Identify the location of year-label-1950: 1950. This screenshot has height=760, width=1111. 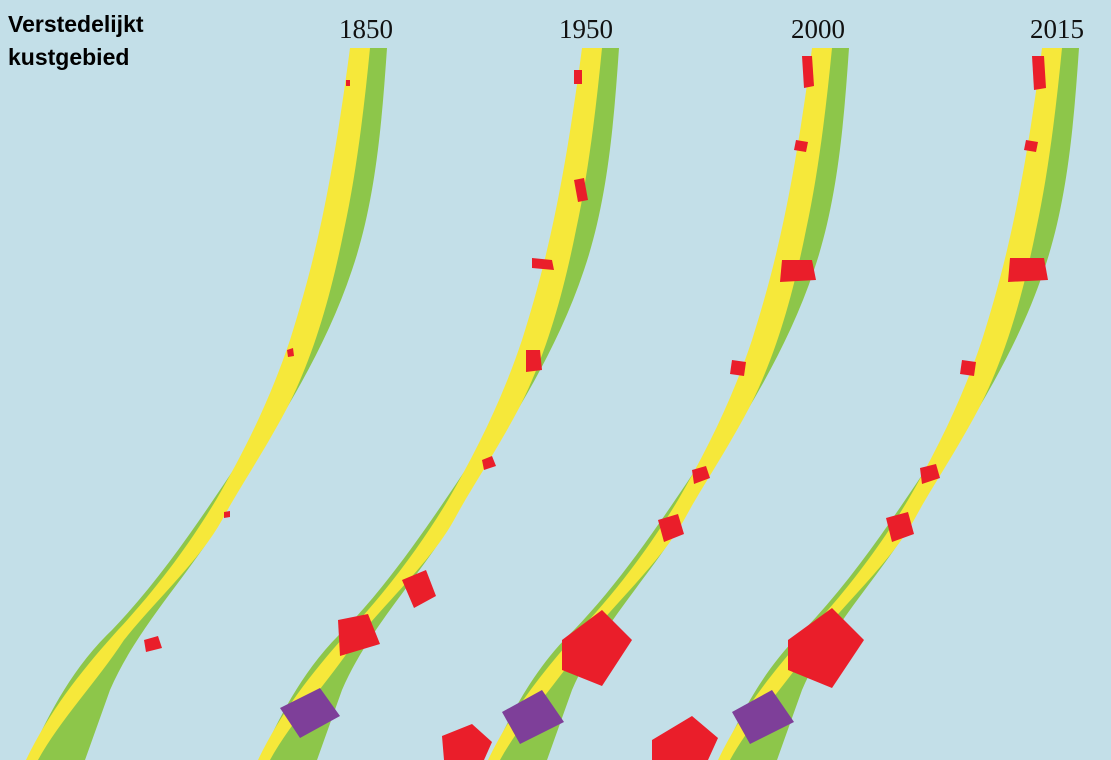
(586, 29).